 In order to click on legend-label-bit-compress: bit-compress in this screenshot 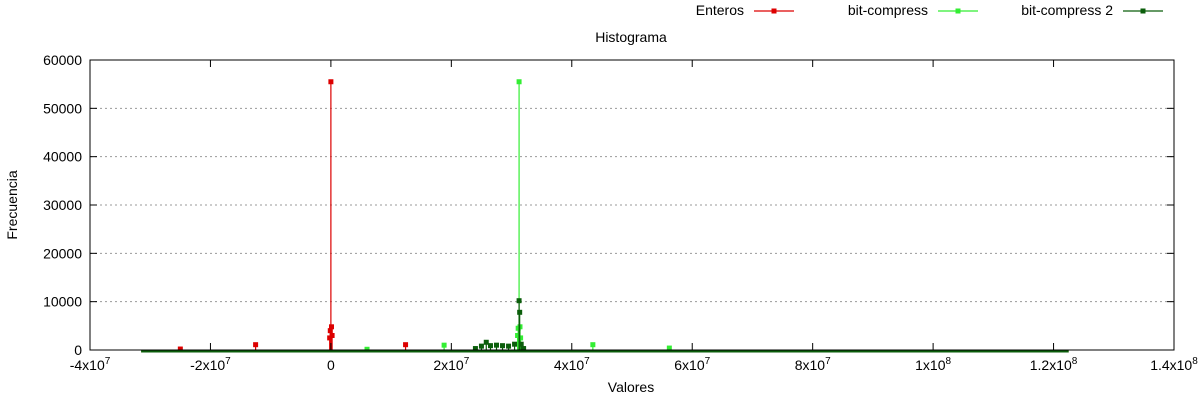, I will do `click(888, 10)`.